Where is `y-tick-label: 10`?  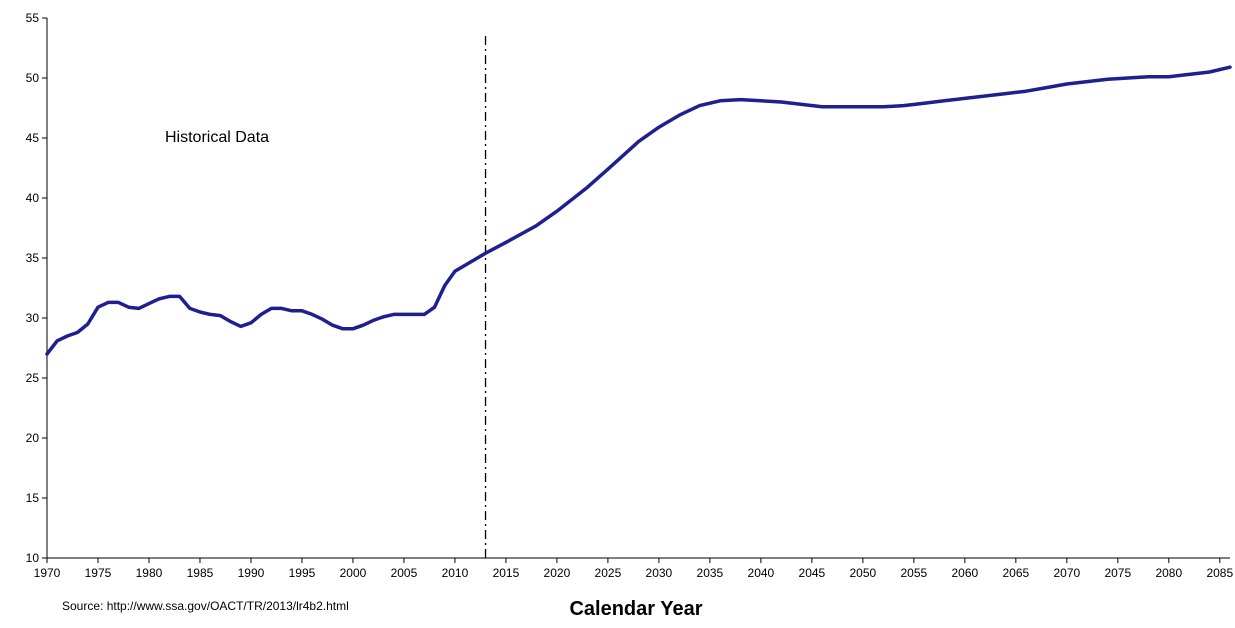 y-tick-label: 10 is located at coordinates (33, 558).